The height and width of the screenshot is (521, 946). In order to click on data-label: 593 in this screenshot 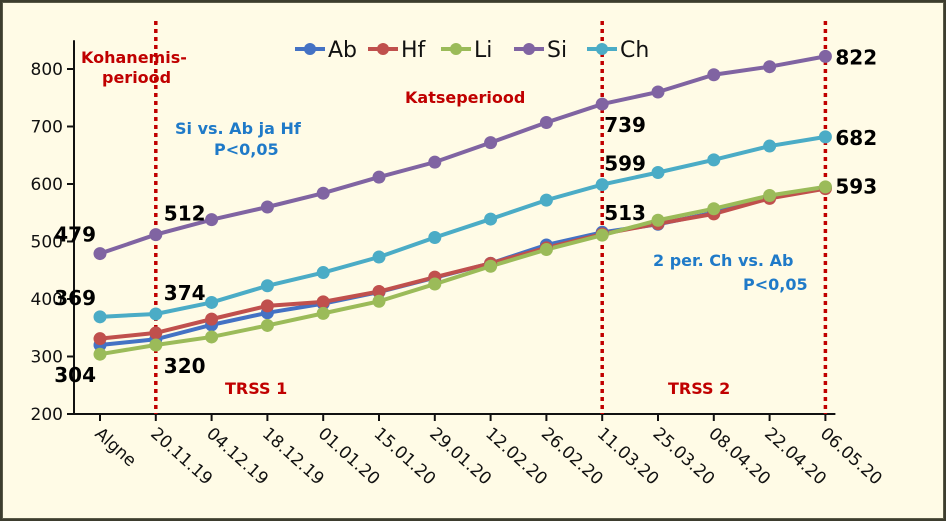, I will do `click(856, 187)`.